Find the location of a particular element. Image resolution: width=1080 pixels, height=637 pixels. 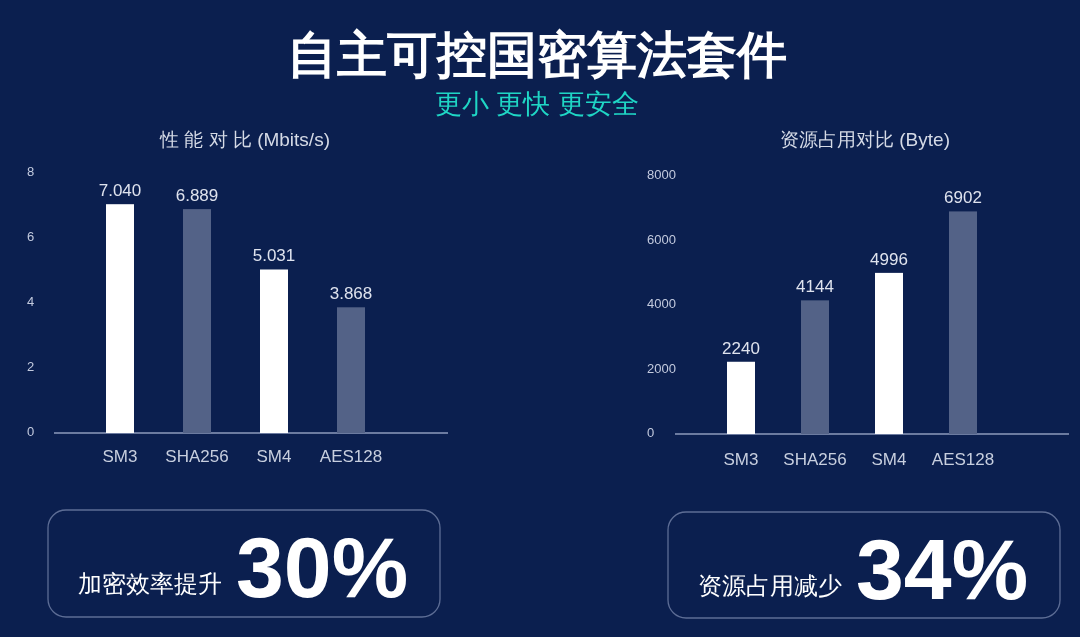

data-label: 3.868 is located at coordinates (351, 294).